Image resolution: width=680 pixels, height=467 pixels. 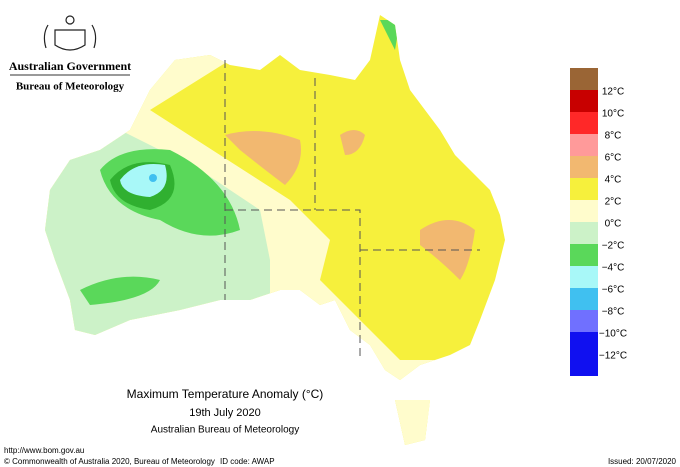 What do you see at coordinates (613, 356) in the screenshot?
I see `legend-label: −12°C` at bounding box center [613, 356].